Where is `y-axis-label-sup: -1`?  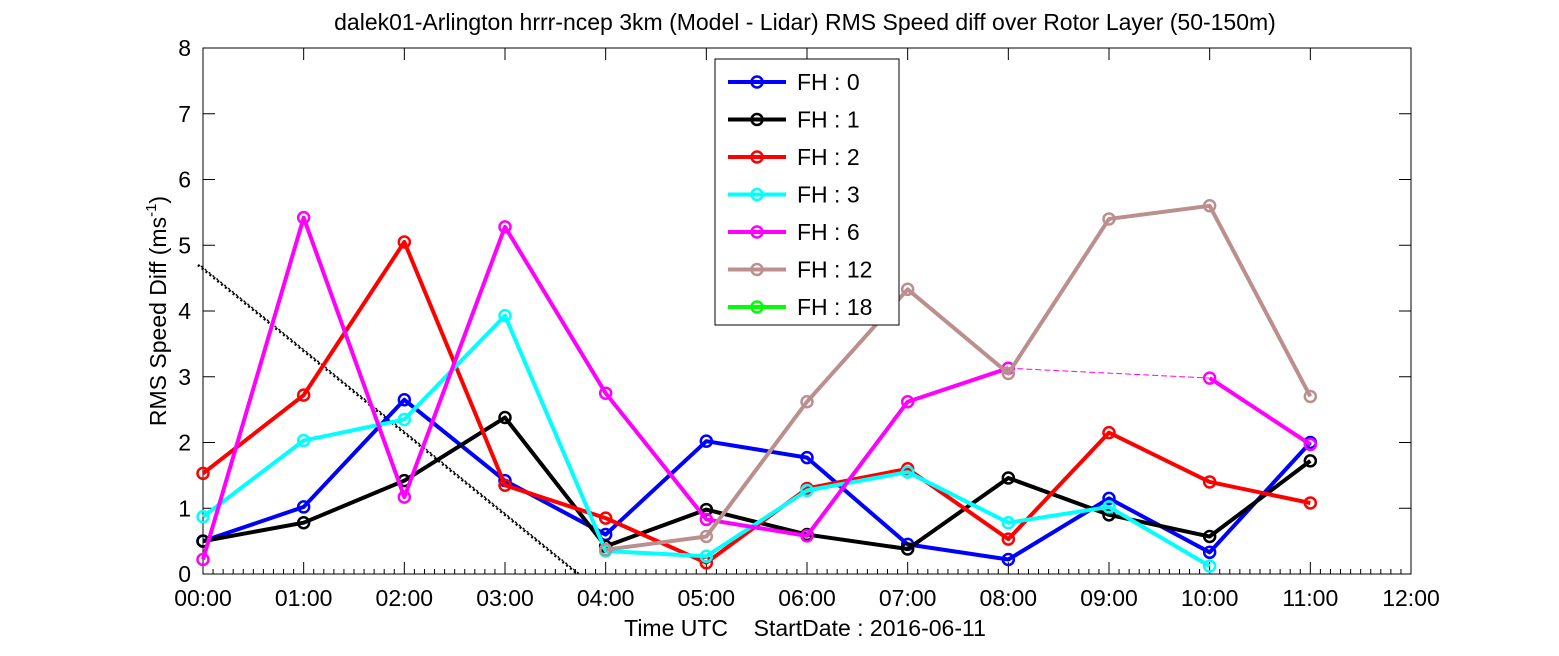 y-axis-label-sup: -1 is located at coordinates (151, 210).